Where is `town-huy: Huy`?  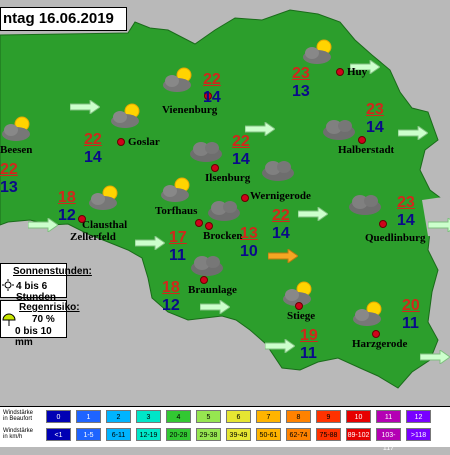
town-huy: Huy is located at coordinates (351, 72).